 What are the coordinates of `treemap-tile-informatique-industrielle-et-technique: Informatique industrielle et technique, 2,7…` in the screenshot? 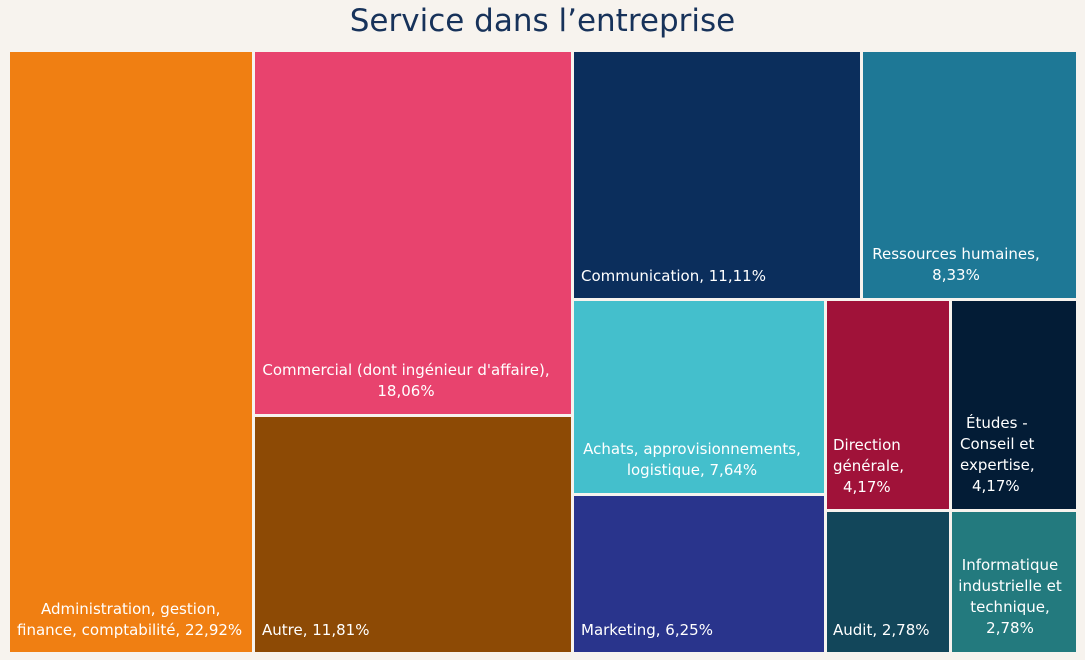 It's located at (1014, 582).